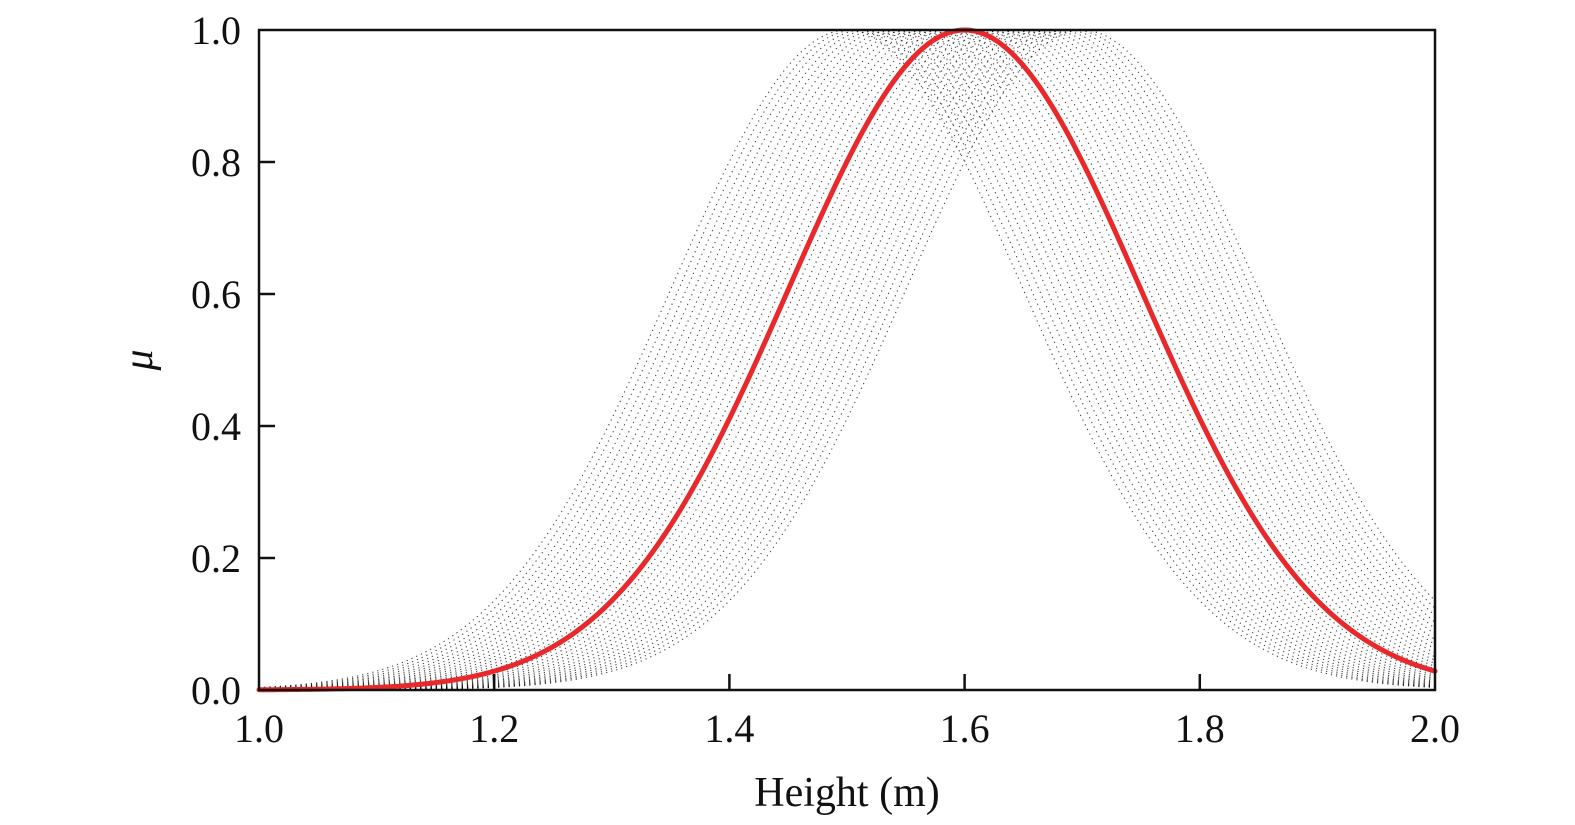 This screenshot has width=1575, height=825. What do you see at coordinates (259, 728) in the screenshot?
I see `x-tick-label: 1.0` at bounding box center [259, 728].